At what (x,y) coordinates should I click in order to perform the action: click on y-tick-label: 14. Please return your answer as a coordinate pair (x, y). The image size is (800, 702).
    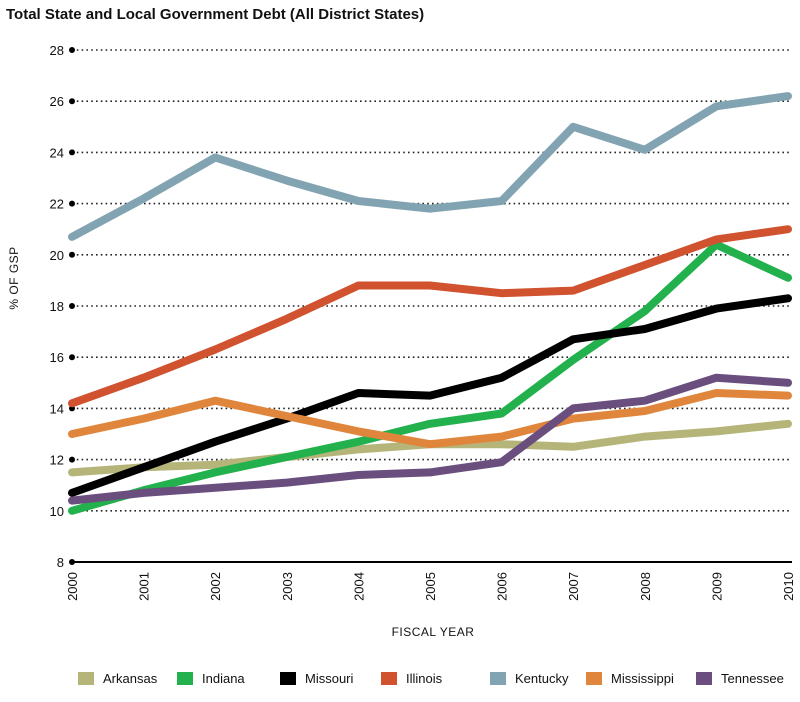
    Looking at the image, I should click on (57, 408).